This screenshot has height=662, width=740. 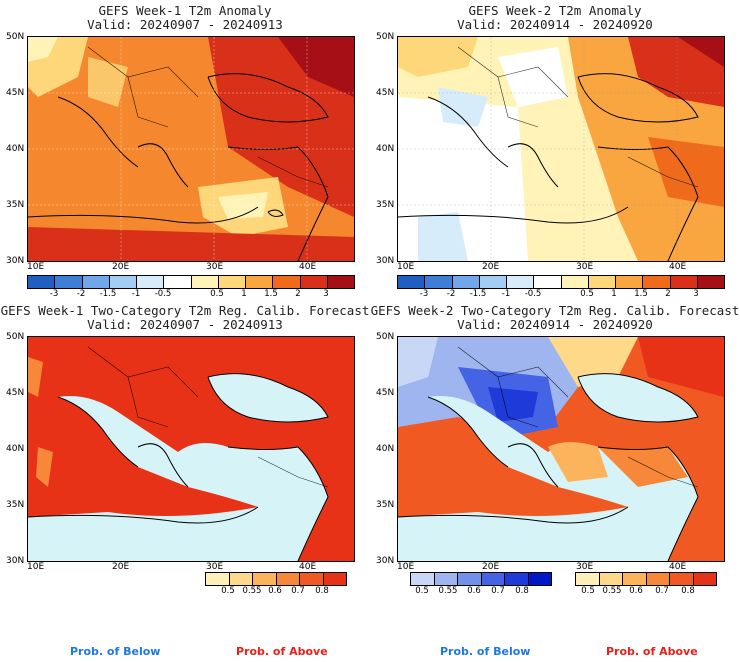 I want to click on panel-valid-dates: Valid: 20240907 - 20240913, so click(x=185, y=324).